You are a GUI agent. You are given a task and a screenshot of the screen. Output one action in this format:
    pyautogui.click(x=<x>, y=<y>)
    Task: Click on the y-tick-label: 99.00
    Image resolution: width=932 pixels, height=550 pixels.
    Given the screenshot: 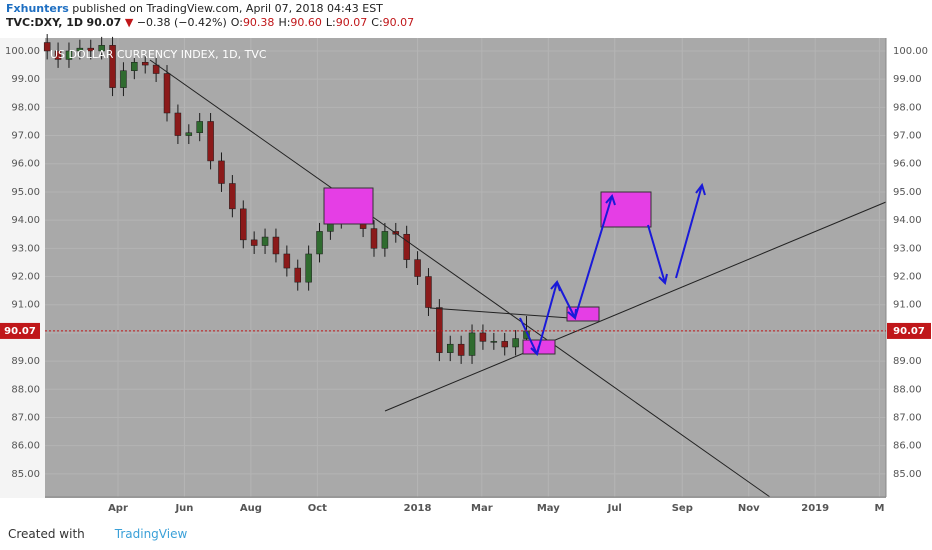 What is the action you would take?
    pyautogui.click(x=907, y=79)
    